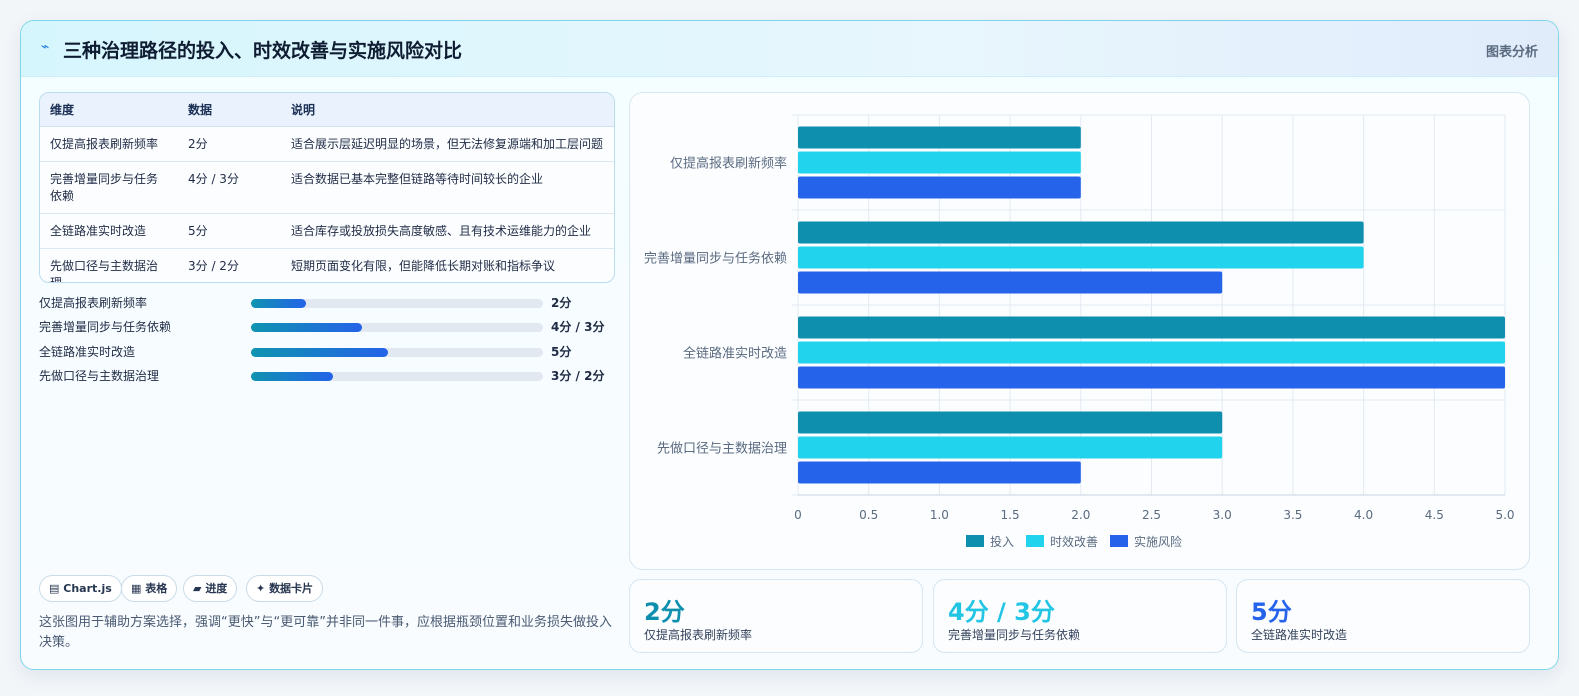  I want to click on x-tick-label: 4.5, so click(1434, 515).